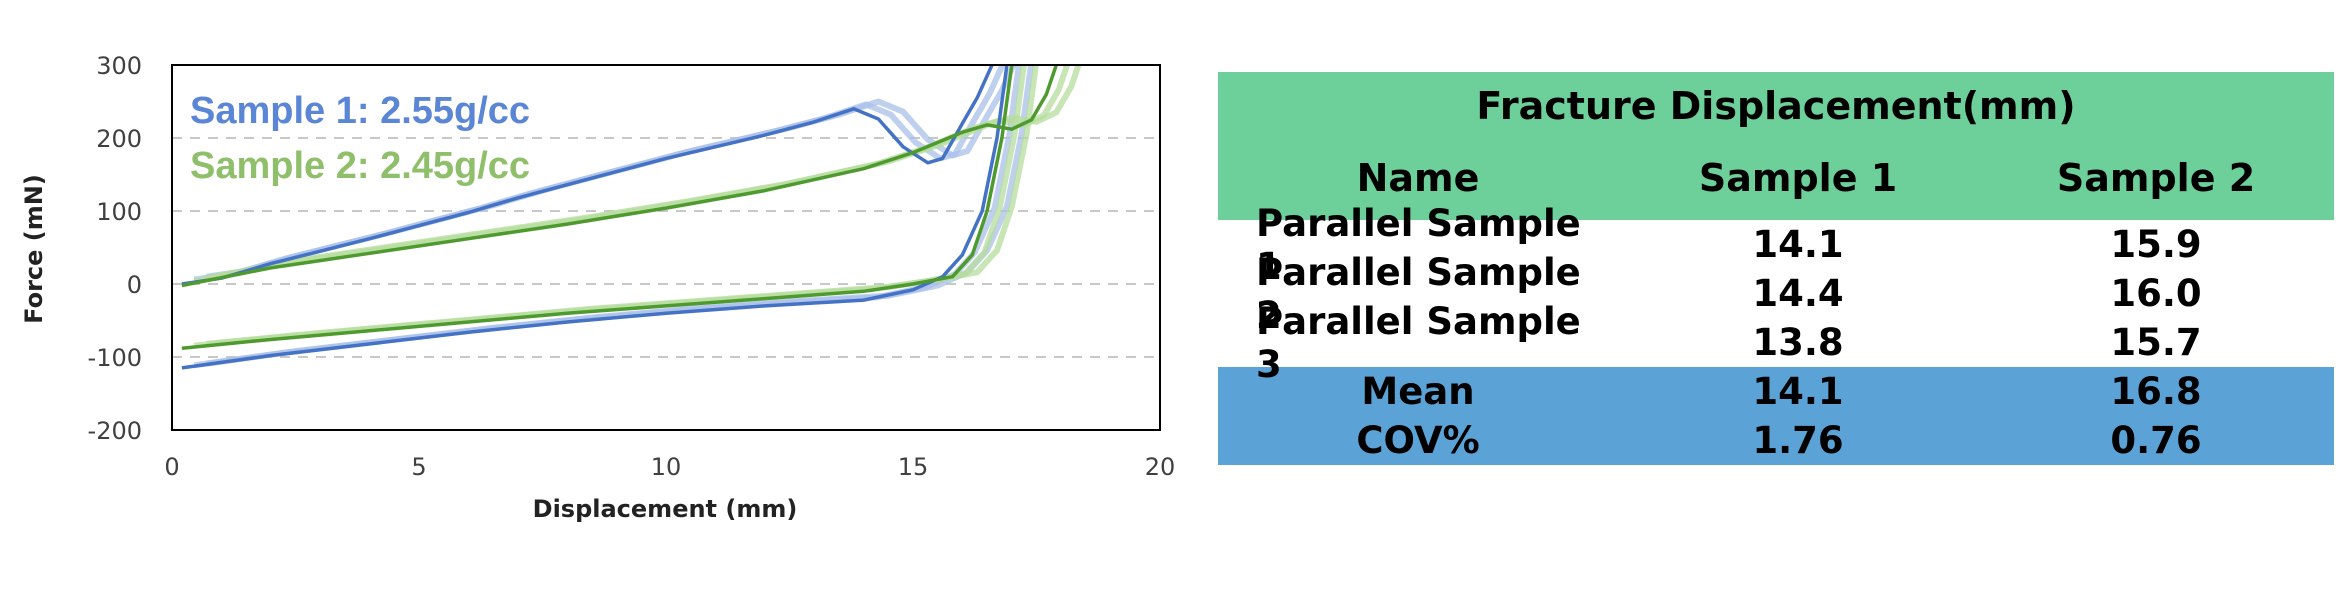  I want to click on summary-sample-2-value: 16.8, so click(2156, 391).